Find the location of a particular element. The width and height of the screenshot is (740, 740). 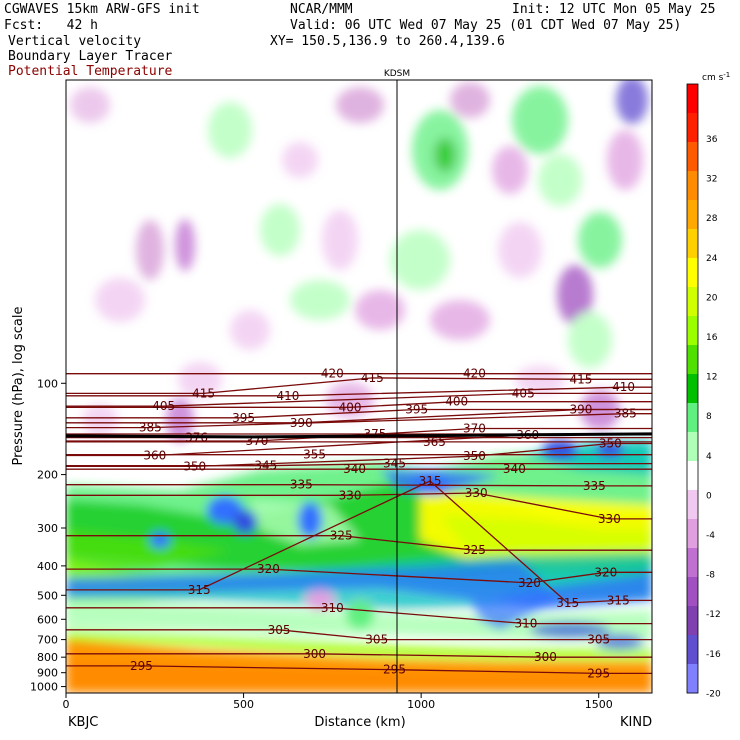

cross-section-coords: XY= 150.5,136.9 to 260.4,139.6 is located at coordinates (387, 41).